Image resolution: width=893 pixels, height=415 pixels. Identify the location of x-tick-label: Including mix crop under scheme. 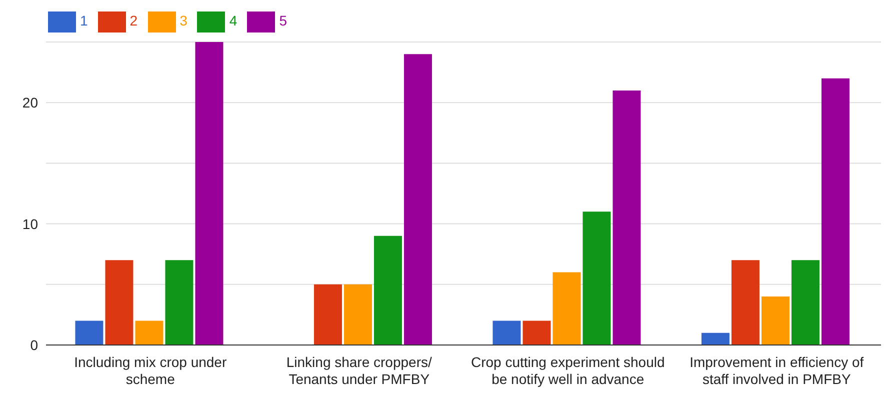
(150, 370).